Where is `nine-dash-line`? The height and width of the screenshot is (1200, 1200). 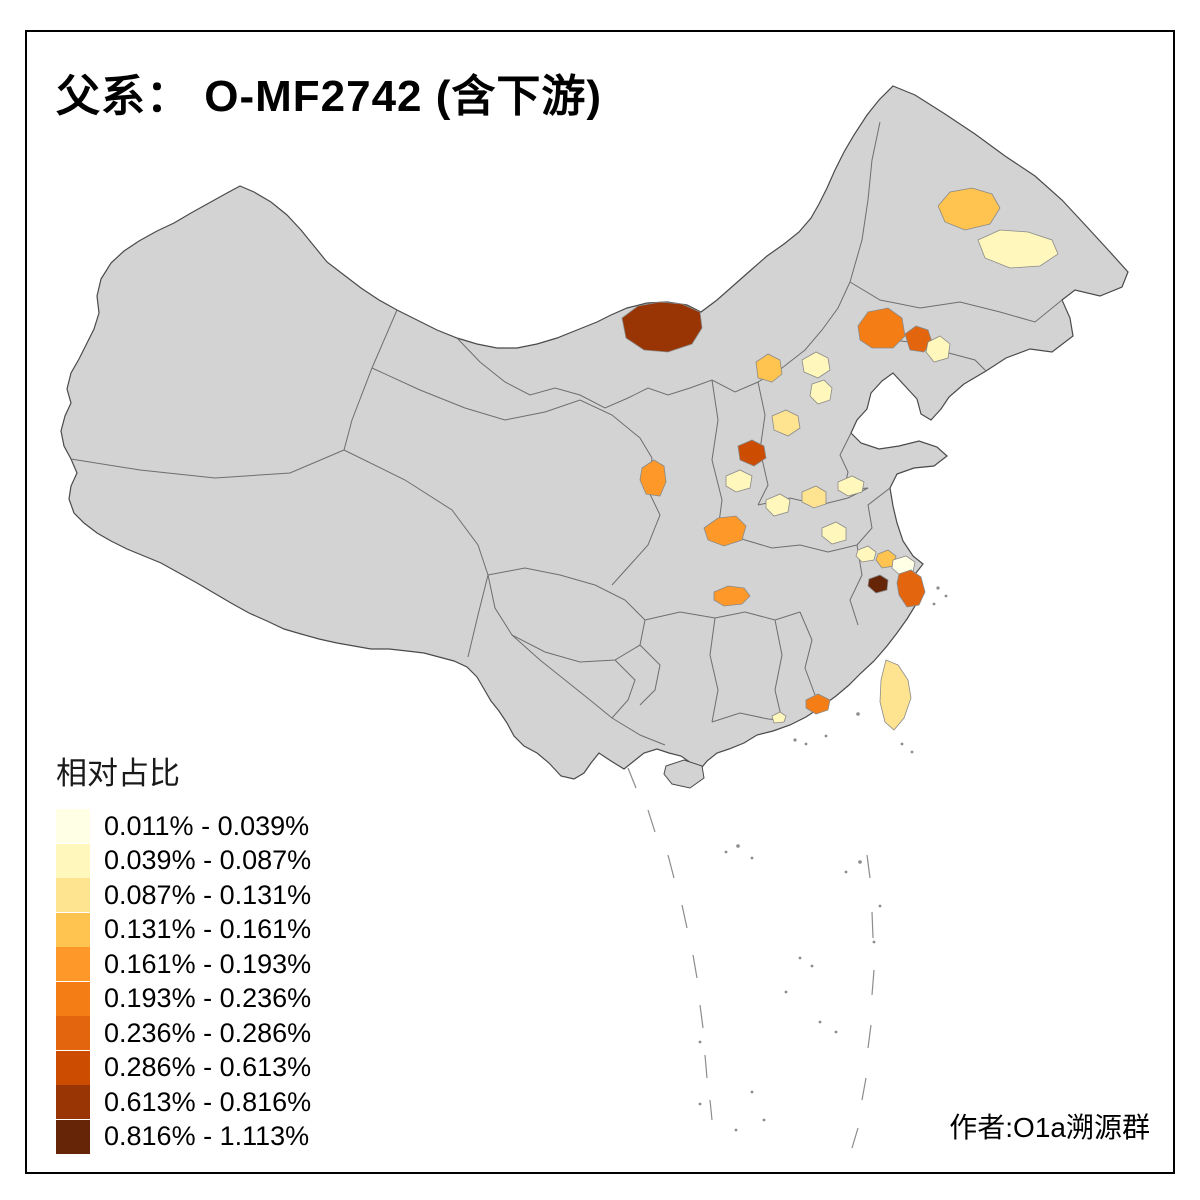
nine-dash-line is located at coordinates (751, 958).